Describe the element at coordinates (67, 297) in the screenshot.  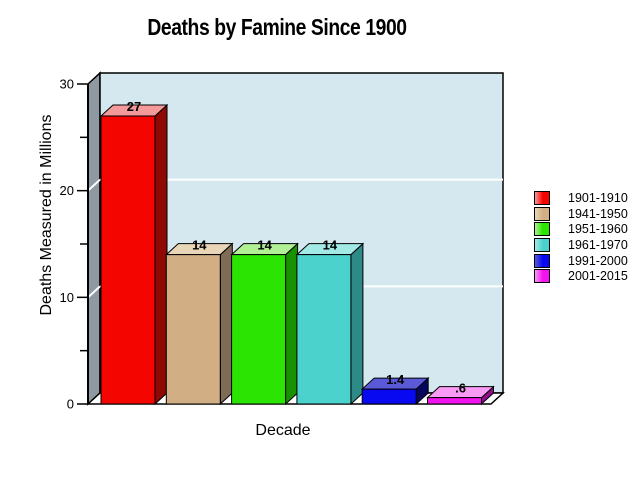
I see `y-tick-label: 10` at that location.